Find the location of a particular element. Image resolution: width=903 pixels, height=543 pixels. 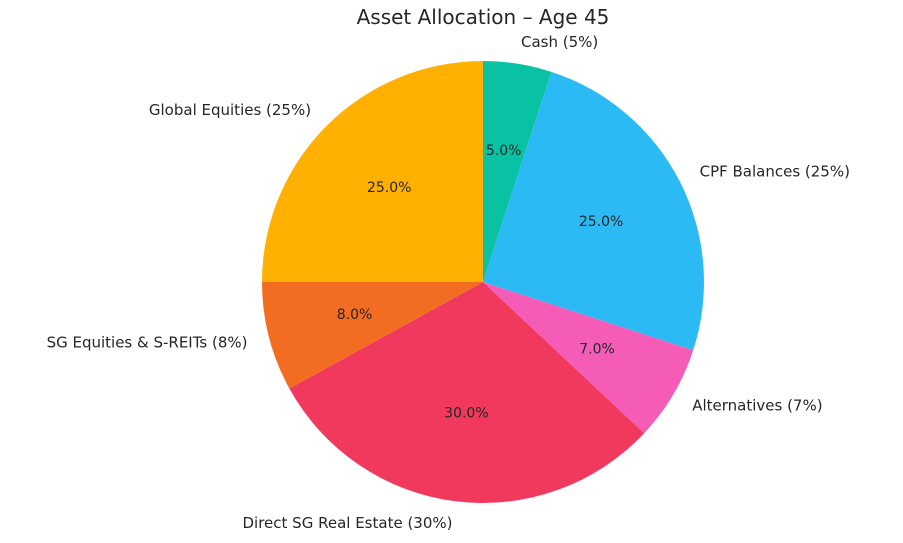

pct-label-sg-equities-s-reits: 8.0% is located at coordinates (355, 315).